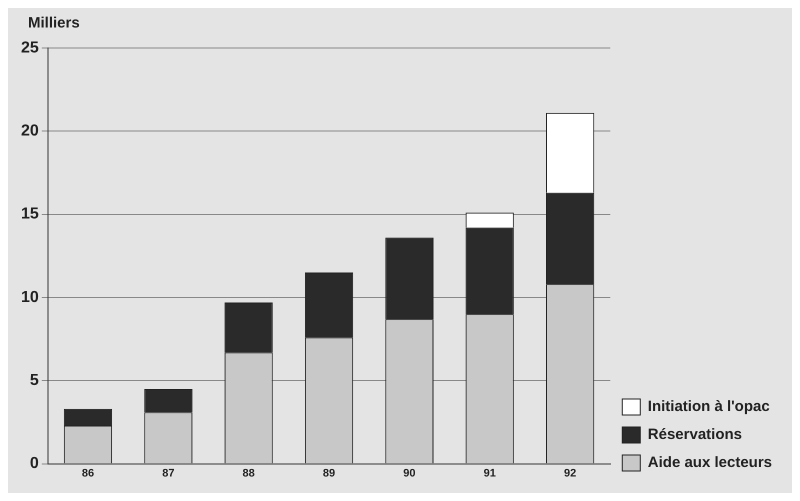 The width and height of the screenshot is (800, 501). I want to click on legend-label: Initiation à l'opac, so click(709, 407).